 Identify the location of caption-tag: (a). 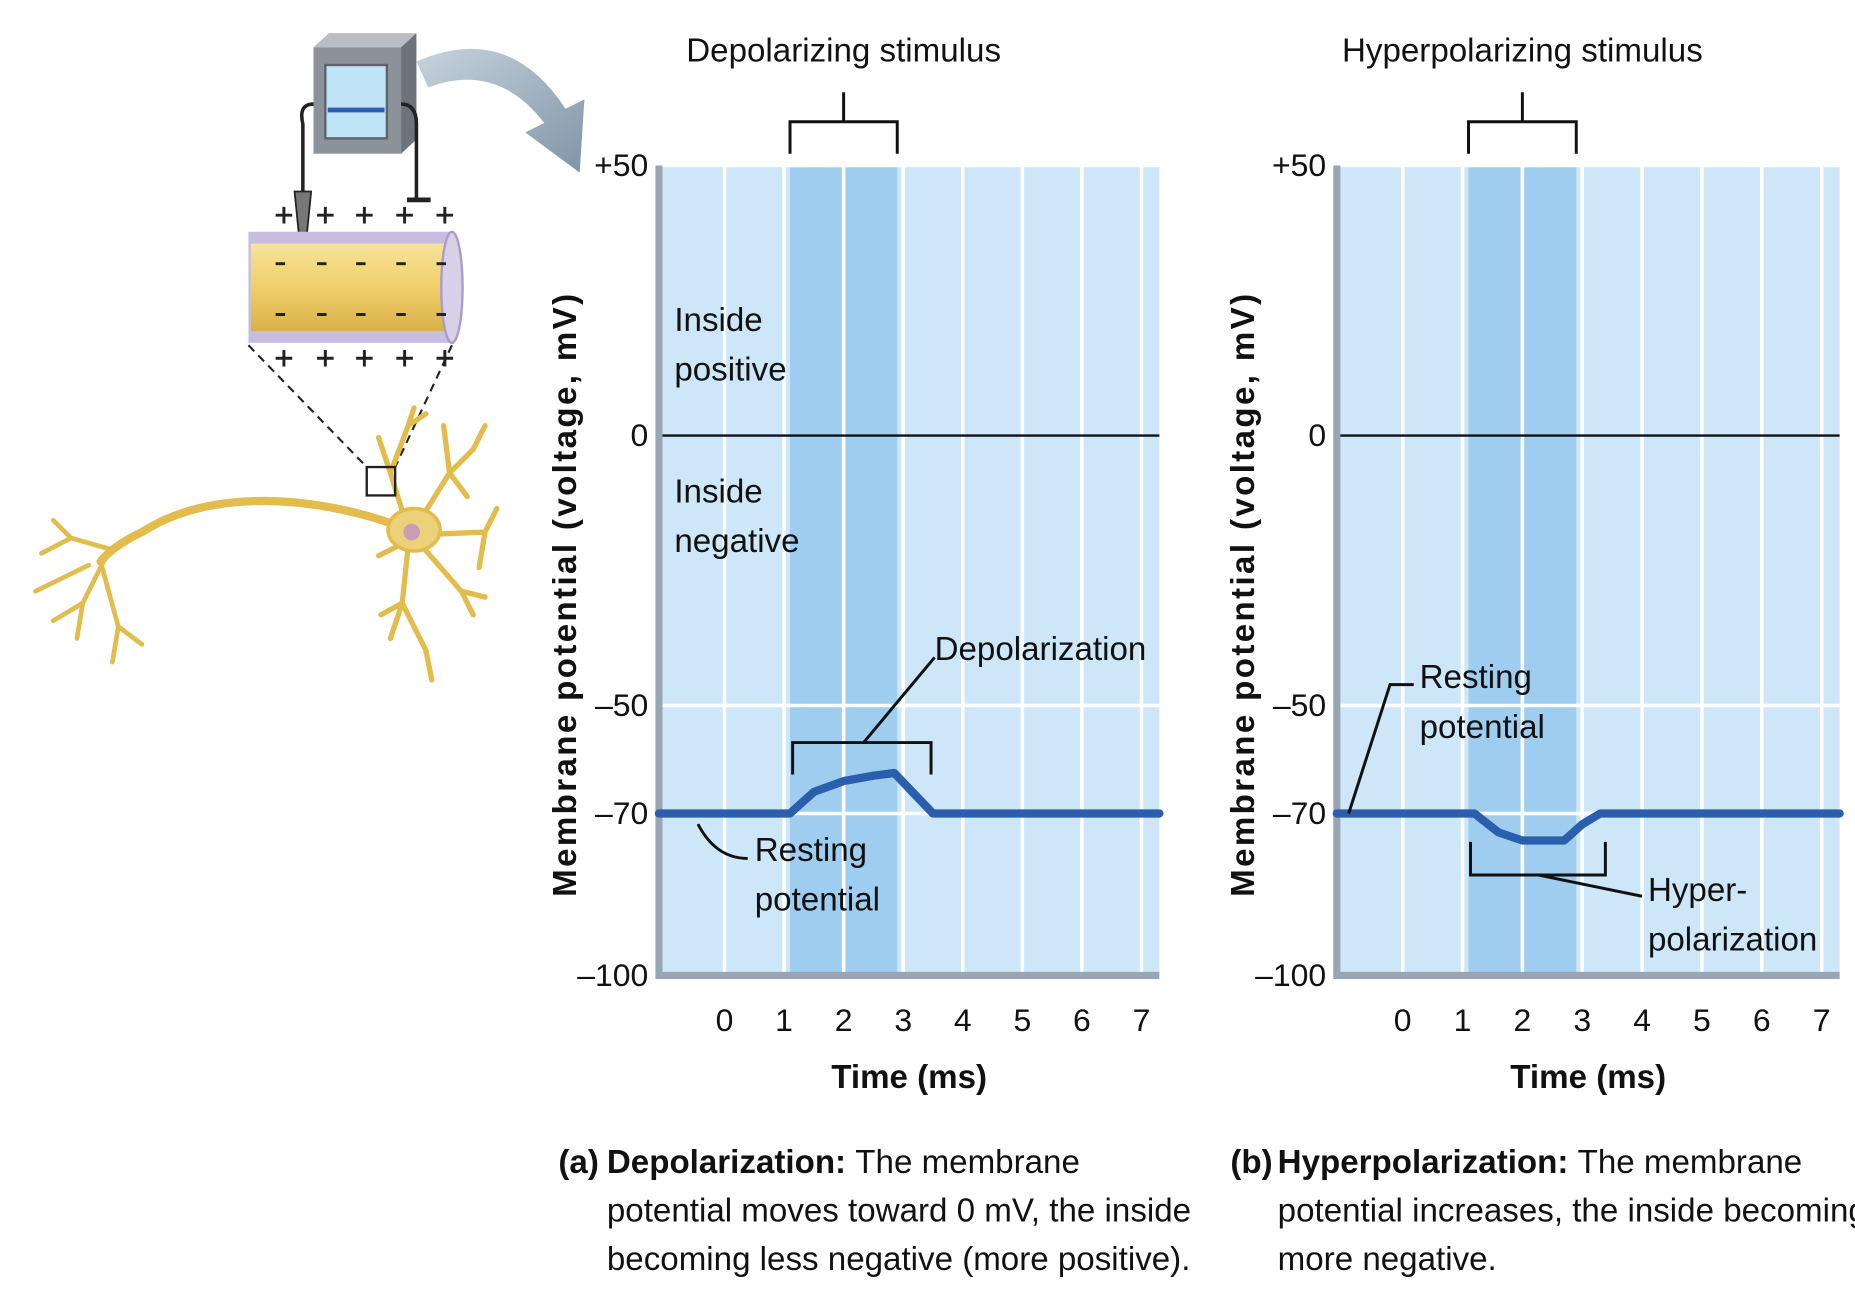
(578, 1162).